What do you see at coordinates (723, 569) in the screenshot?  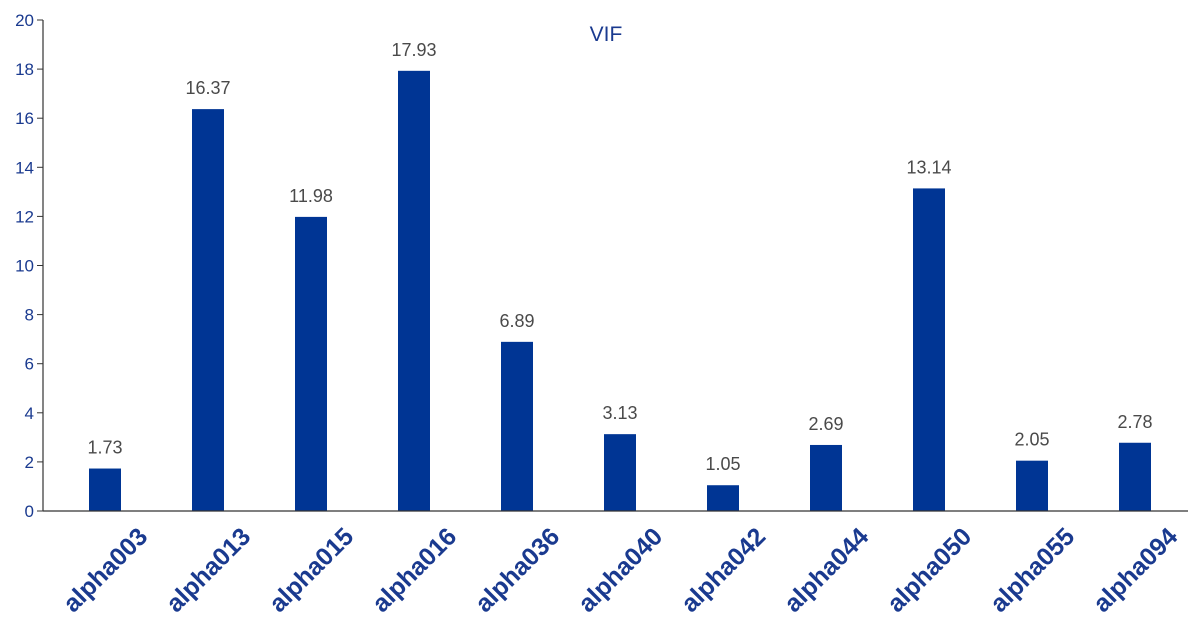 I see `x-tick-label-alpha042: alpha042` at bounding box center [723, 569].